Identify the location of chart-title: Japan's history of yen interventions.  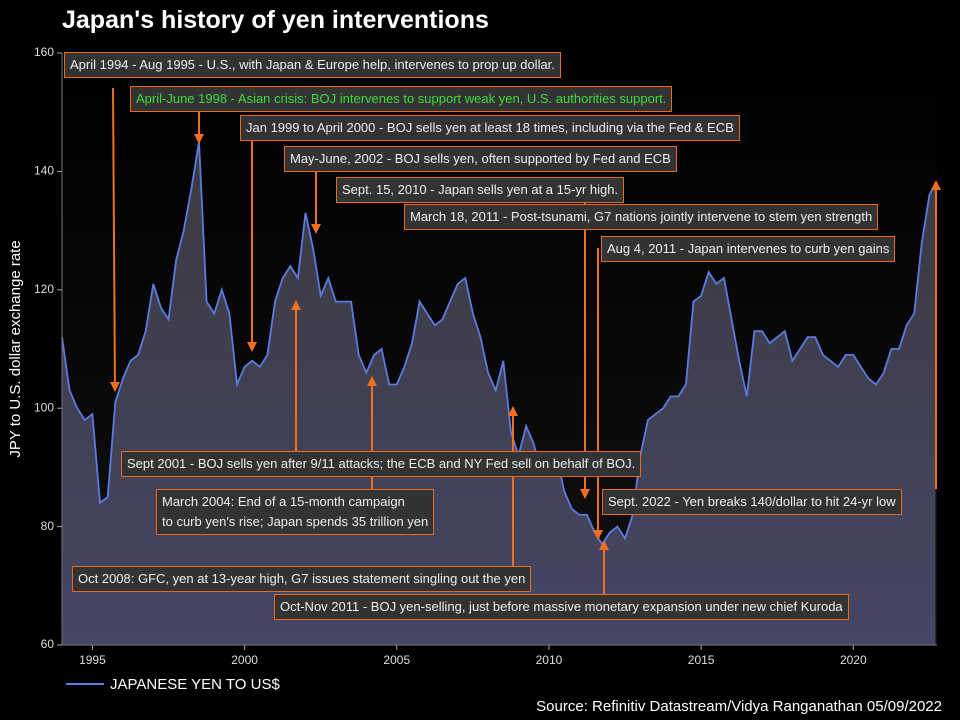
(275, 20).